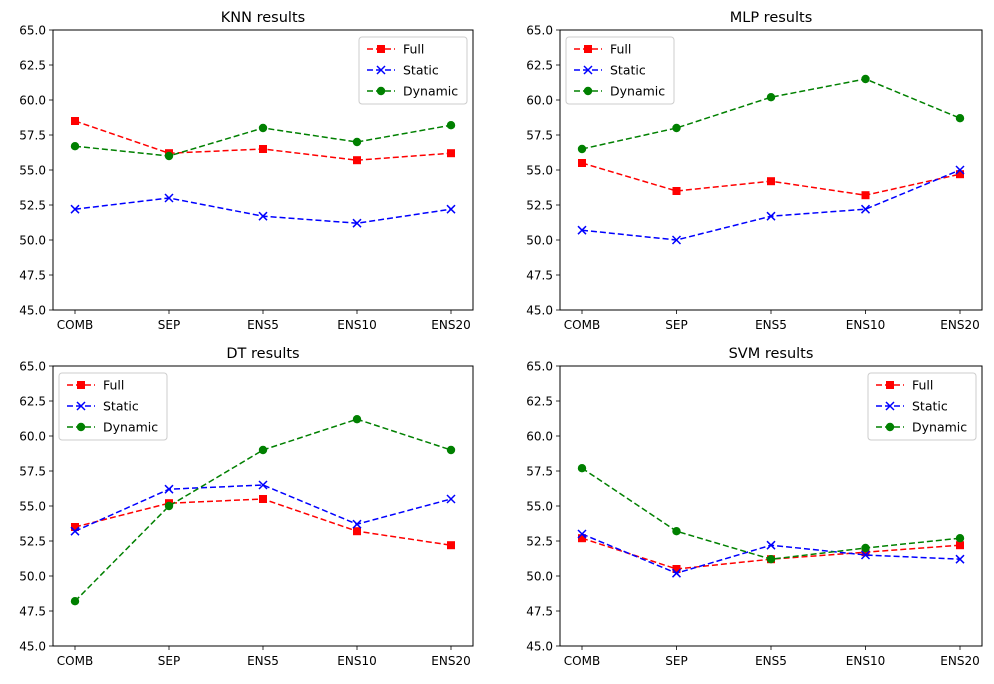  I want to click on subplot-title: MLP results, so click(771, 18).